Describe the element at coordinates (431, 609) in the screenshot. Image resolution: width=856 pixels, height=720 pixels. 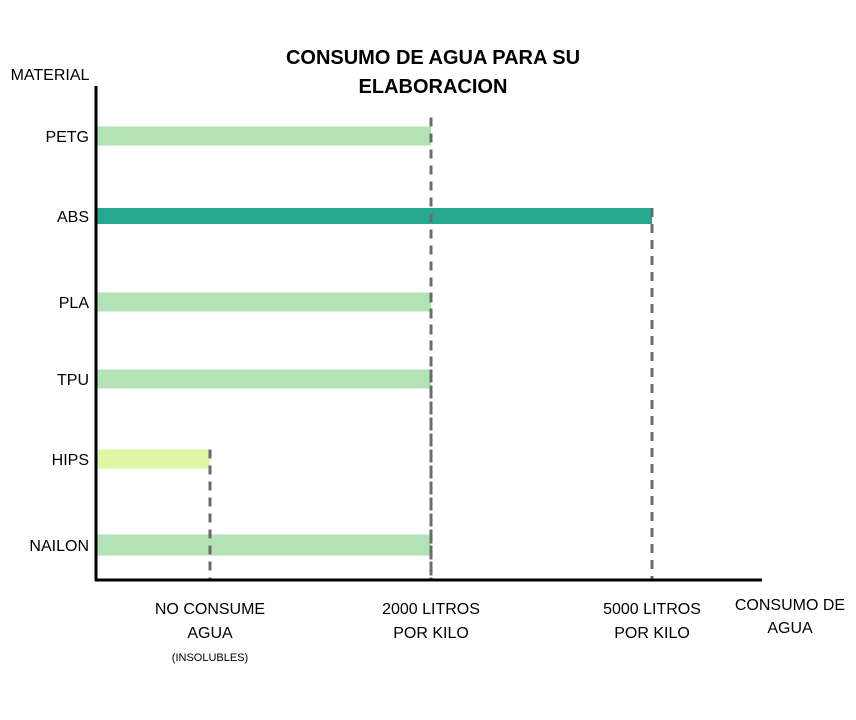
I see `x-tick-label-1-line-1: 2000 LITROS` at that location.